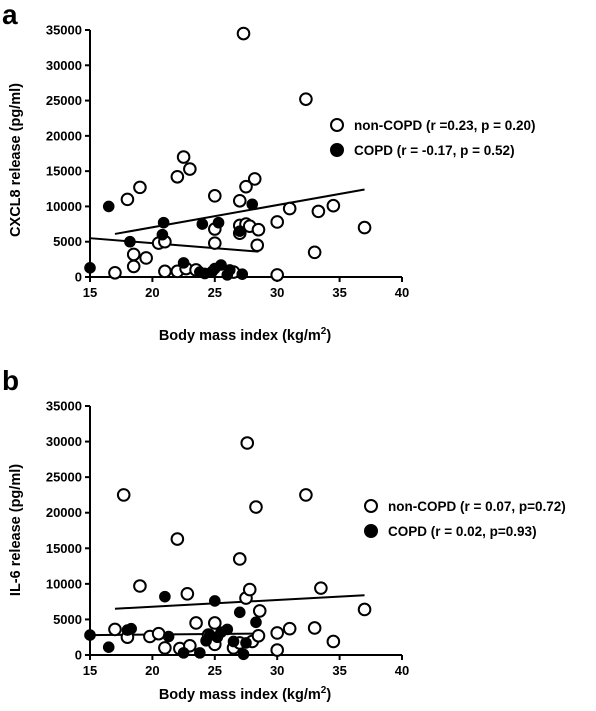 The height and width of the screenshot is (711, 596). What do you see at coordinates (64, 135) in the screenshot?
I see `panel-a-y-tick-label: 20000` at bounding box center [64, 135].